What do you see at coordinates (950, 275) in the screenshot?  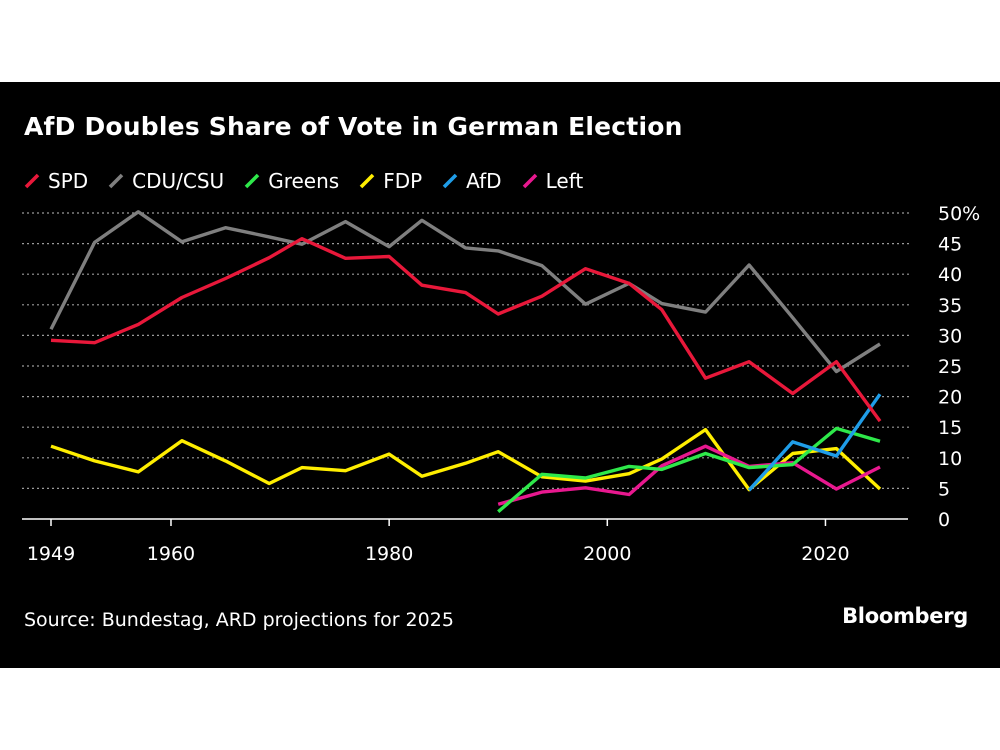 I see `y-tick-label: 40` at bounding box center [950, 275].